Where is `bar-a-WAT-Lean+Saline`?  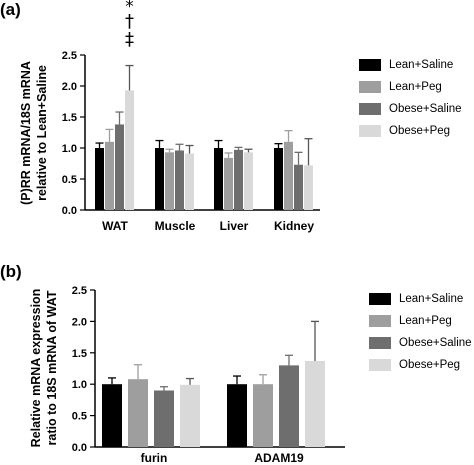 bar-a-WAT-Lean+Saline is located at coordinates (99, 179).